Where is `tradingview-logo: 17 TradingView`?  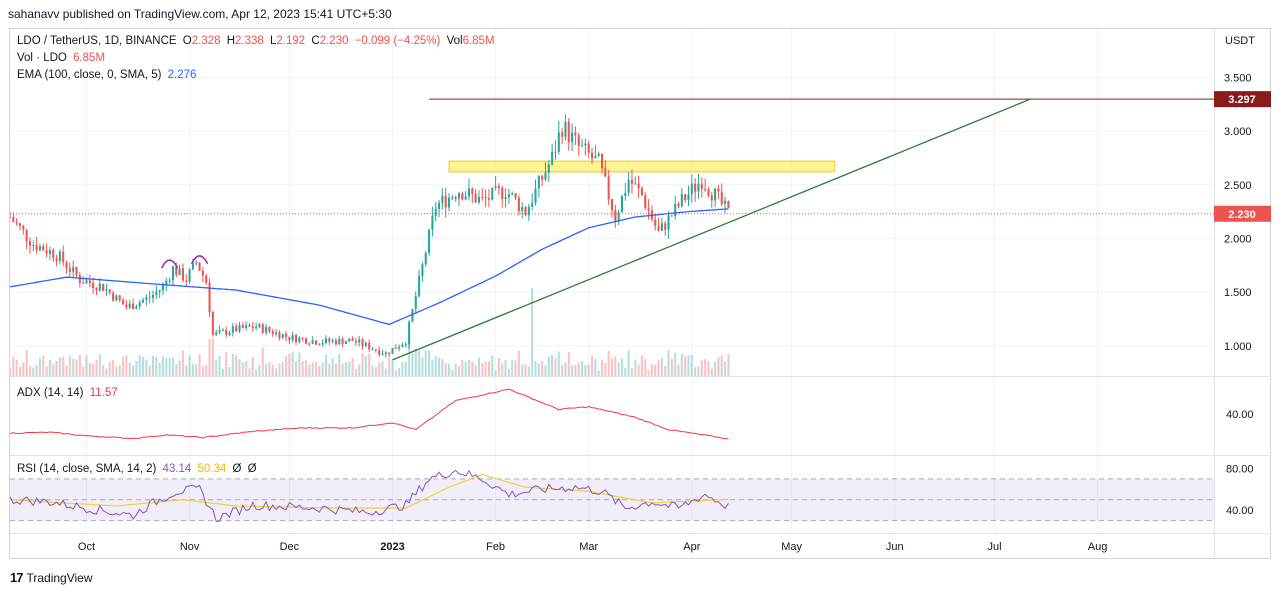
tradingview-logo: 17 TradingView is located at coordinates (51, 577).